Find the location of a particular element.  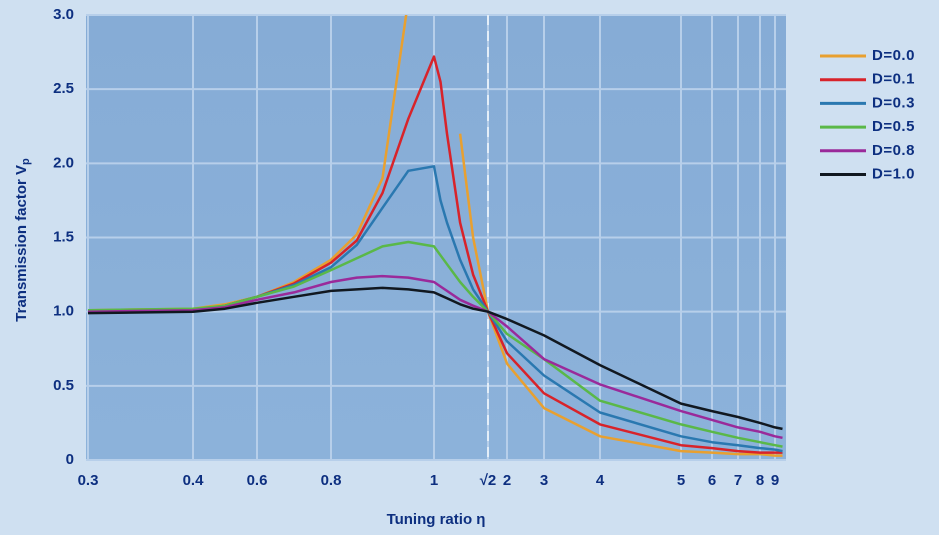

y-tick-label: 0 is located at coordinates (70, 459).